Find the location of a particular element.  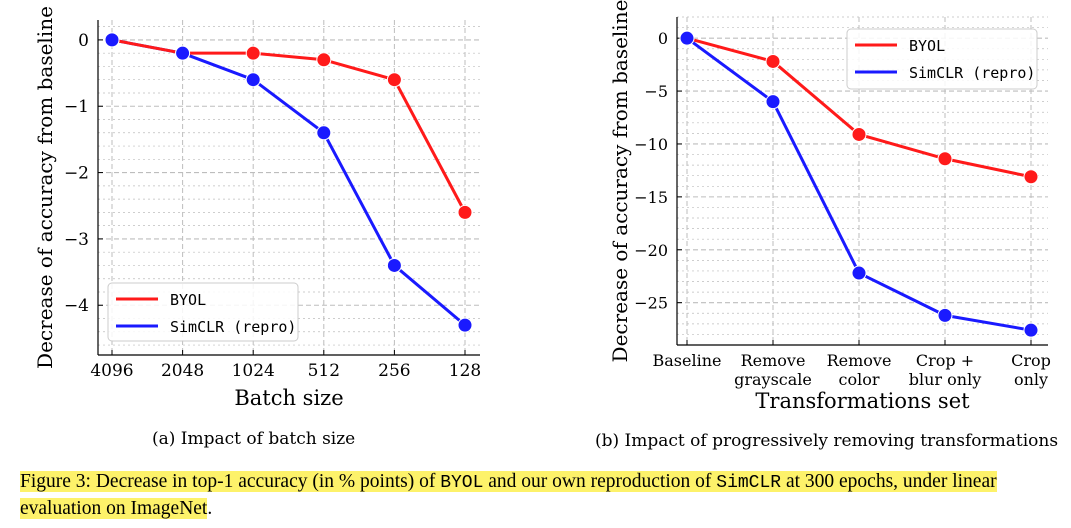

caption-simclr: SimCLR is located at coordinates (749, 483).